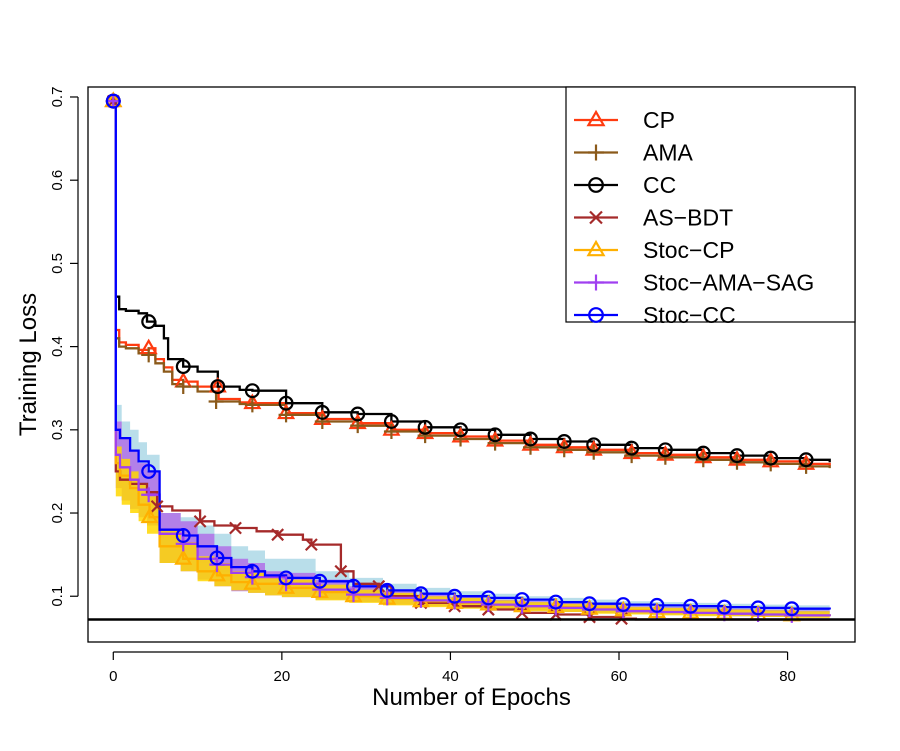  What do you see at coordinates (688, 218) in the screenshot?
I see `legend-label: AS−BDT` at bounding box center [688, 218].